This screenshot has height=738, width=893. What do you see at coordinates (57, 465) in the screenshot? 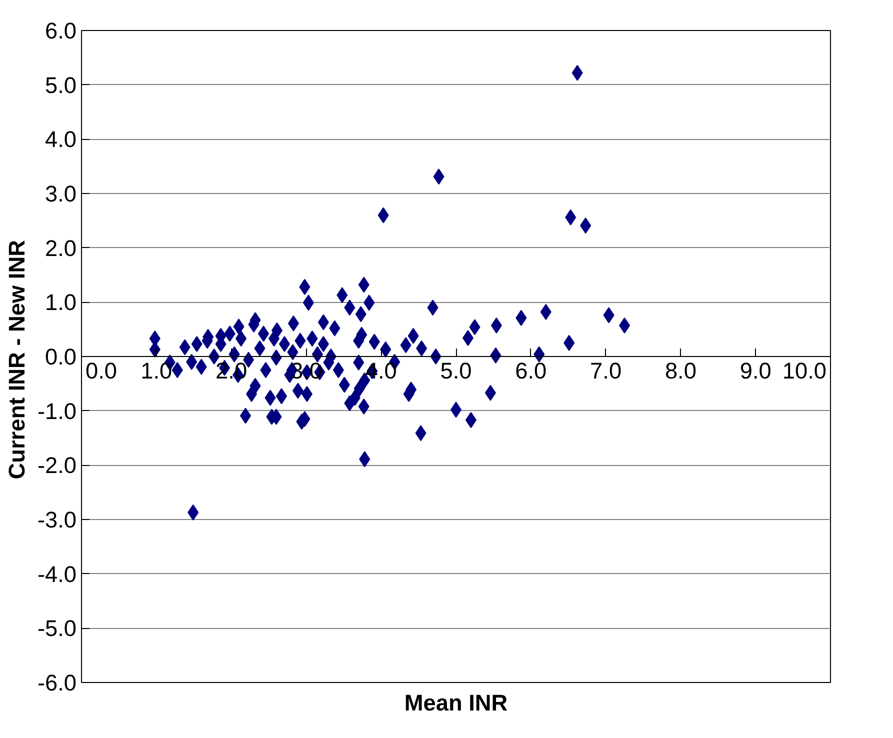
I see `y-tick-label: -2.0` at bounding box center [57, 465].